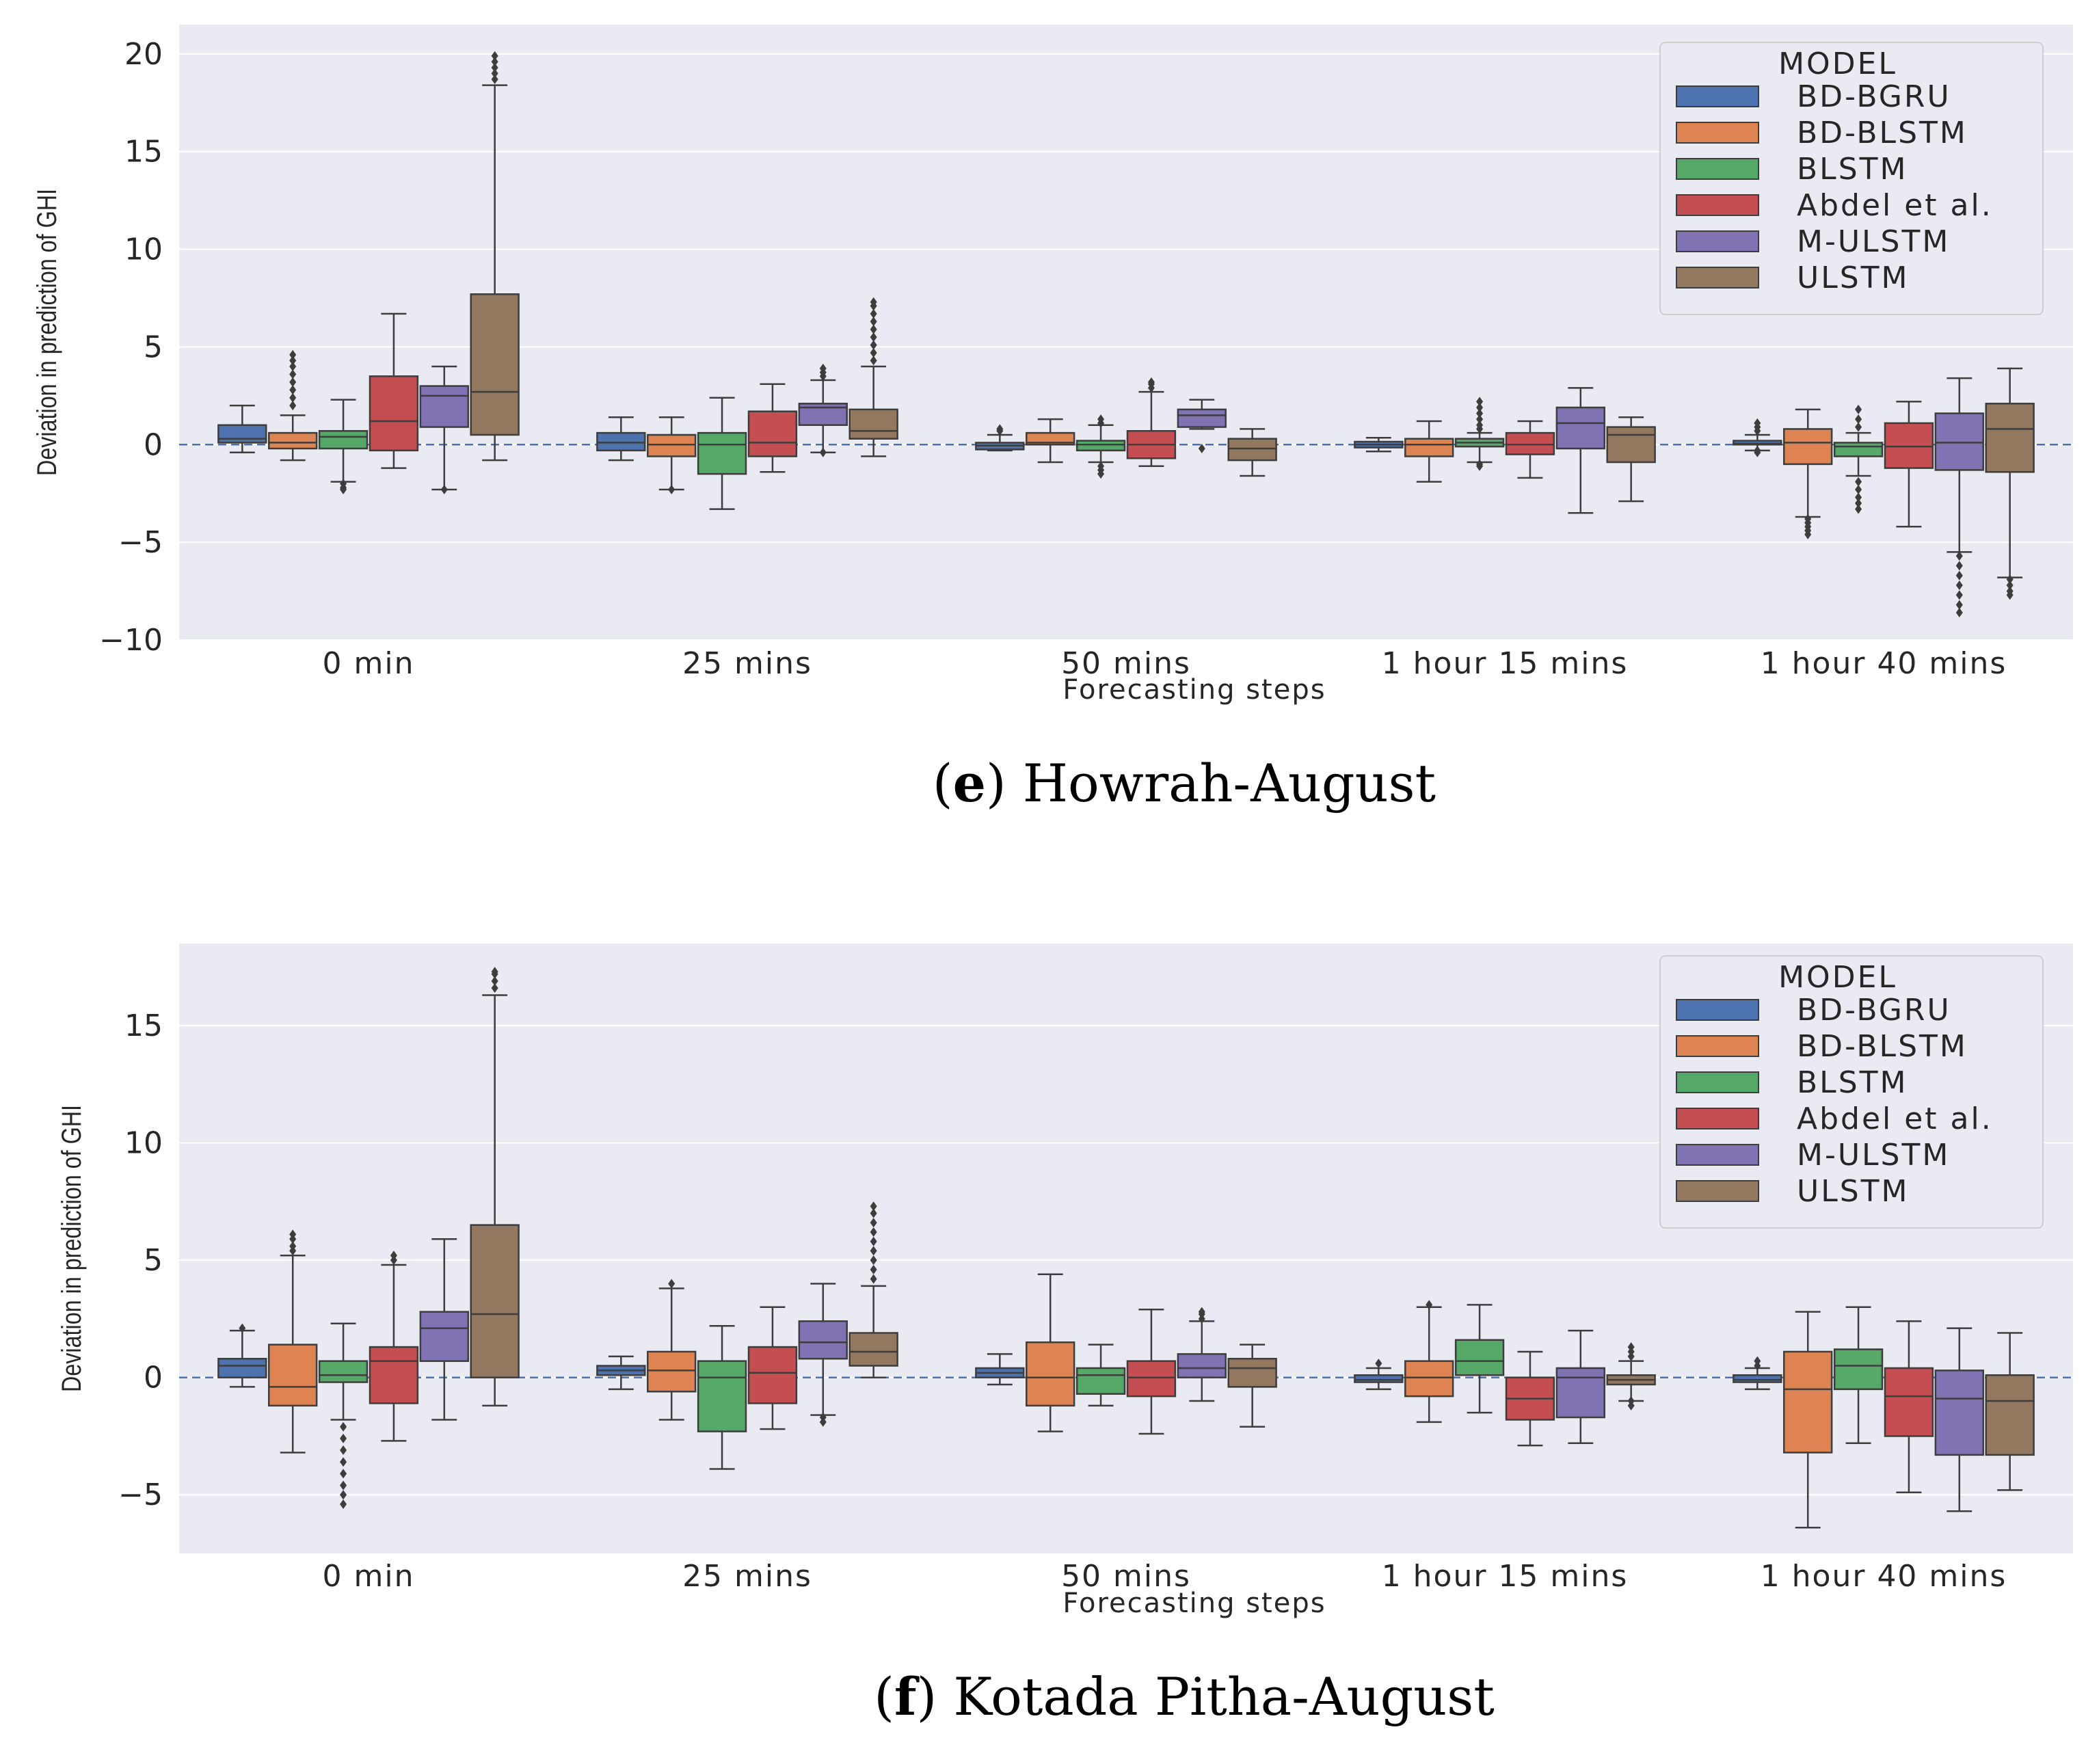 Image resolution: width=2086 pixels, height=1764 pixels. What do you see at coordinates (1873, 1155) in the screenshot?
I see `legend-label: M-ULSTM` at bounding box center [1873, 1155].